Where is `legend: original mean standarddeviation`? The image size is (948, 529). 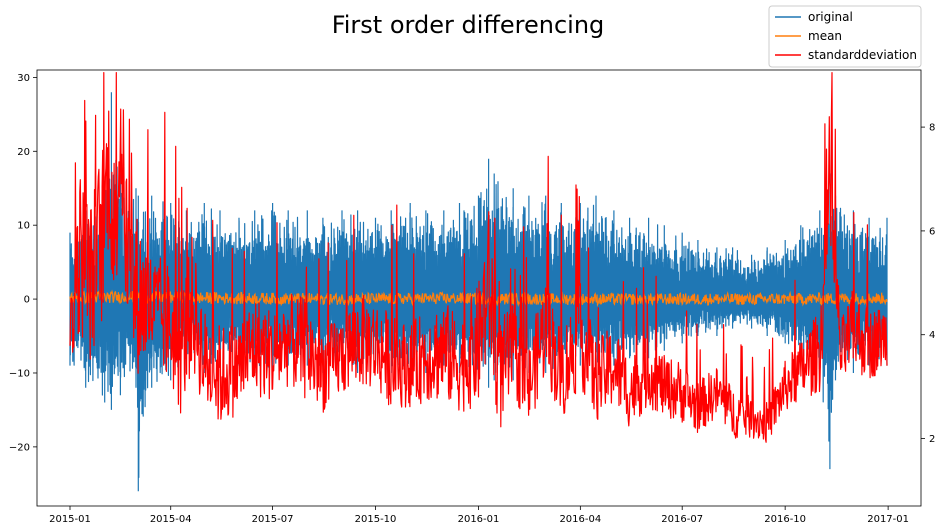 legend: original mean standarddeviation is located at coordinates (845, 36).